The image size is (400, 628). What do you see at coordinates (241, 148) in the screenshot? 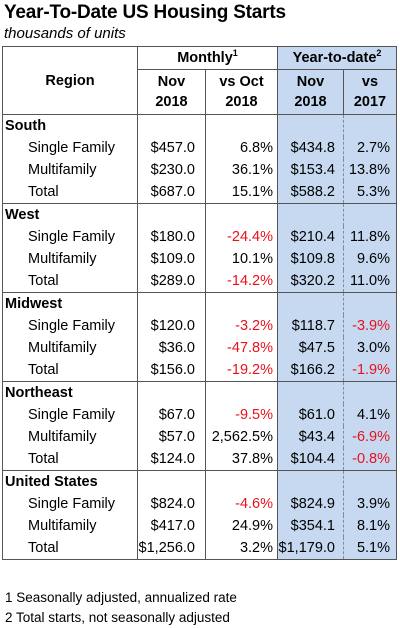
I see `monthly-change: 6.8%` at bounding box center [241, 148].